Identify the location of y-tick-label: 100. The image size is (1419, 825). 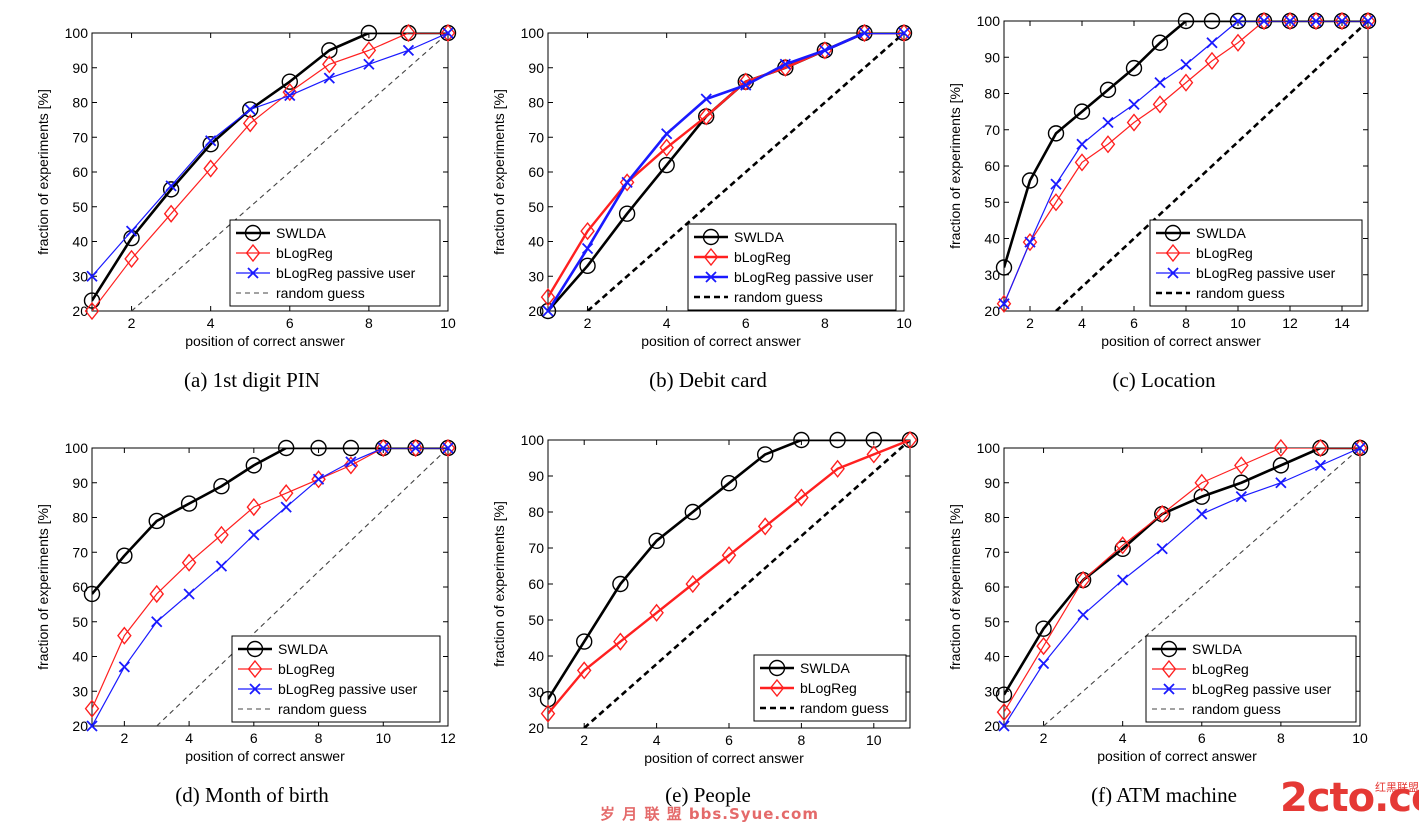
(77, 448).